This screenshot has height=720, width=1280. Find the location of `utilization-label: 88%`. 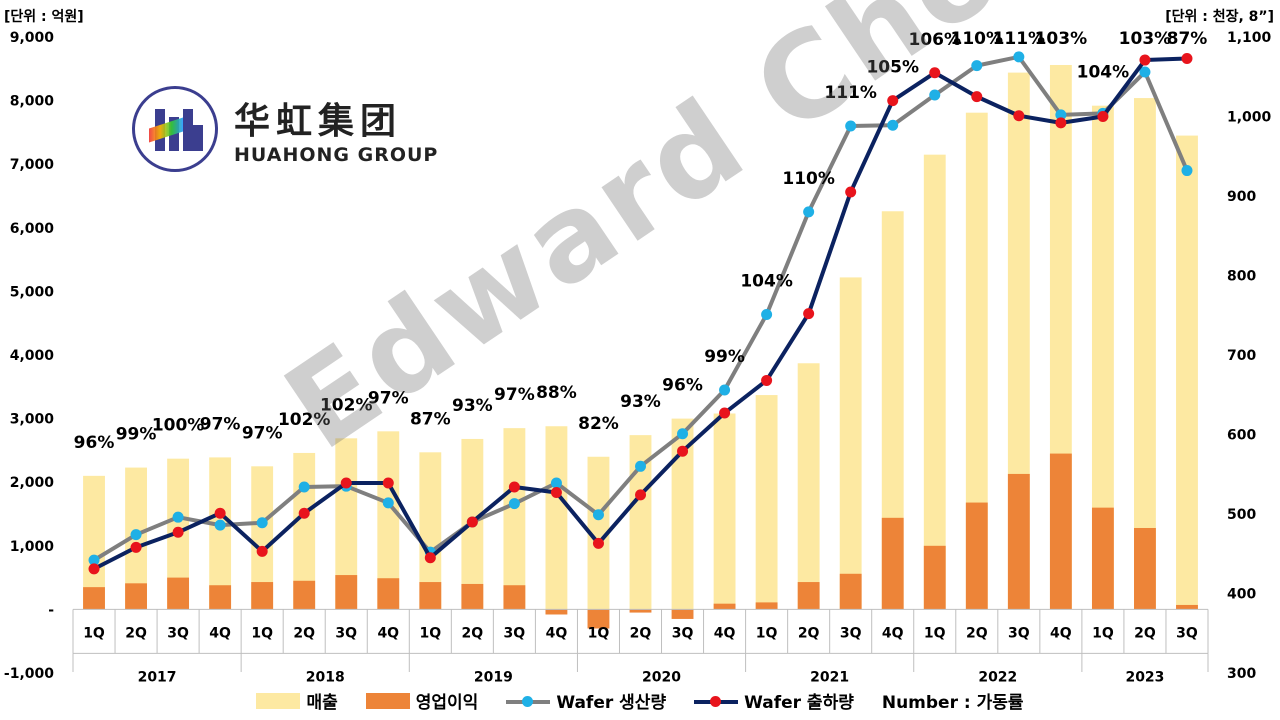

utilization-label: 88% is located at coordinates (556, 393).